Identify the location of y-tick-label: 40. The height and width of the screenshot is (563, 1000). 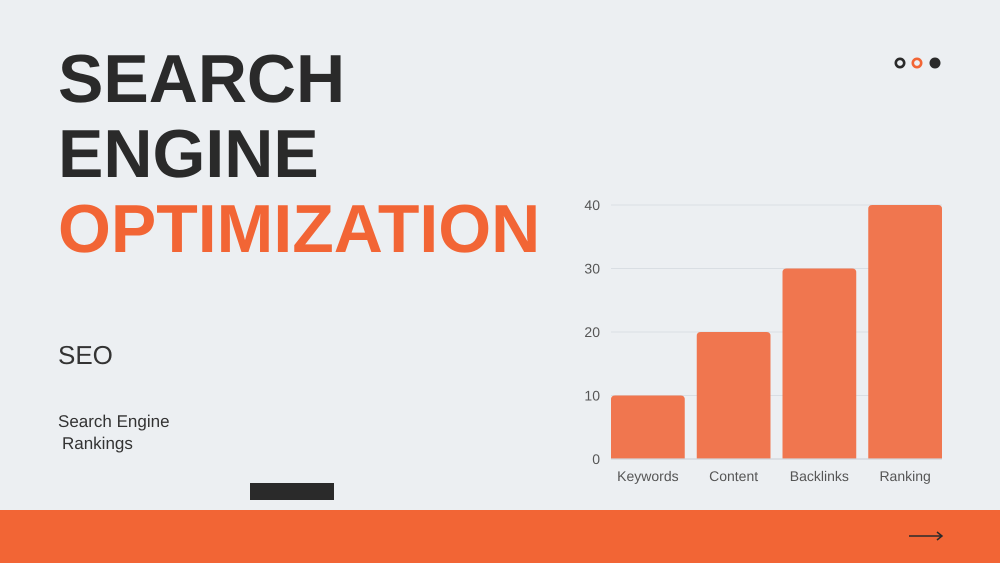
(592, 204).